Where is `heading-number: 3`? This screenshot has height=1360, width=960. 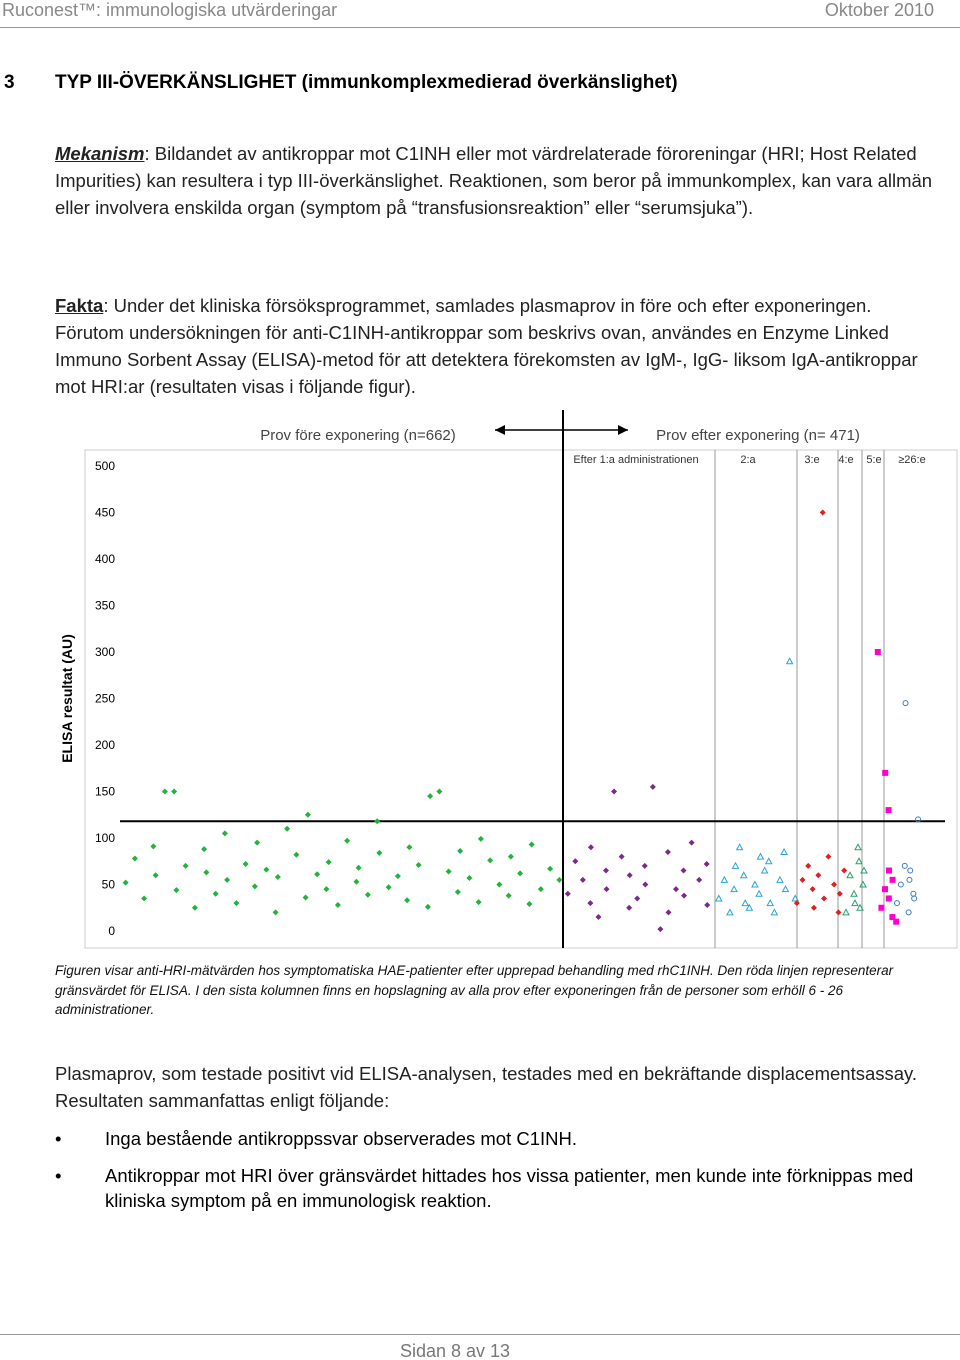
heading-number: 3 is located at coordinates (9, 82).